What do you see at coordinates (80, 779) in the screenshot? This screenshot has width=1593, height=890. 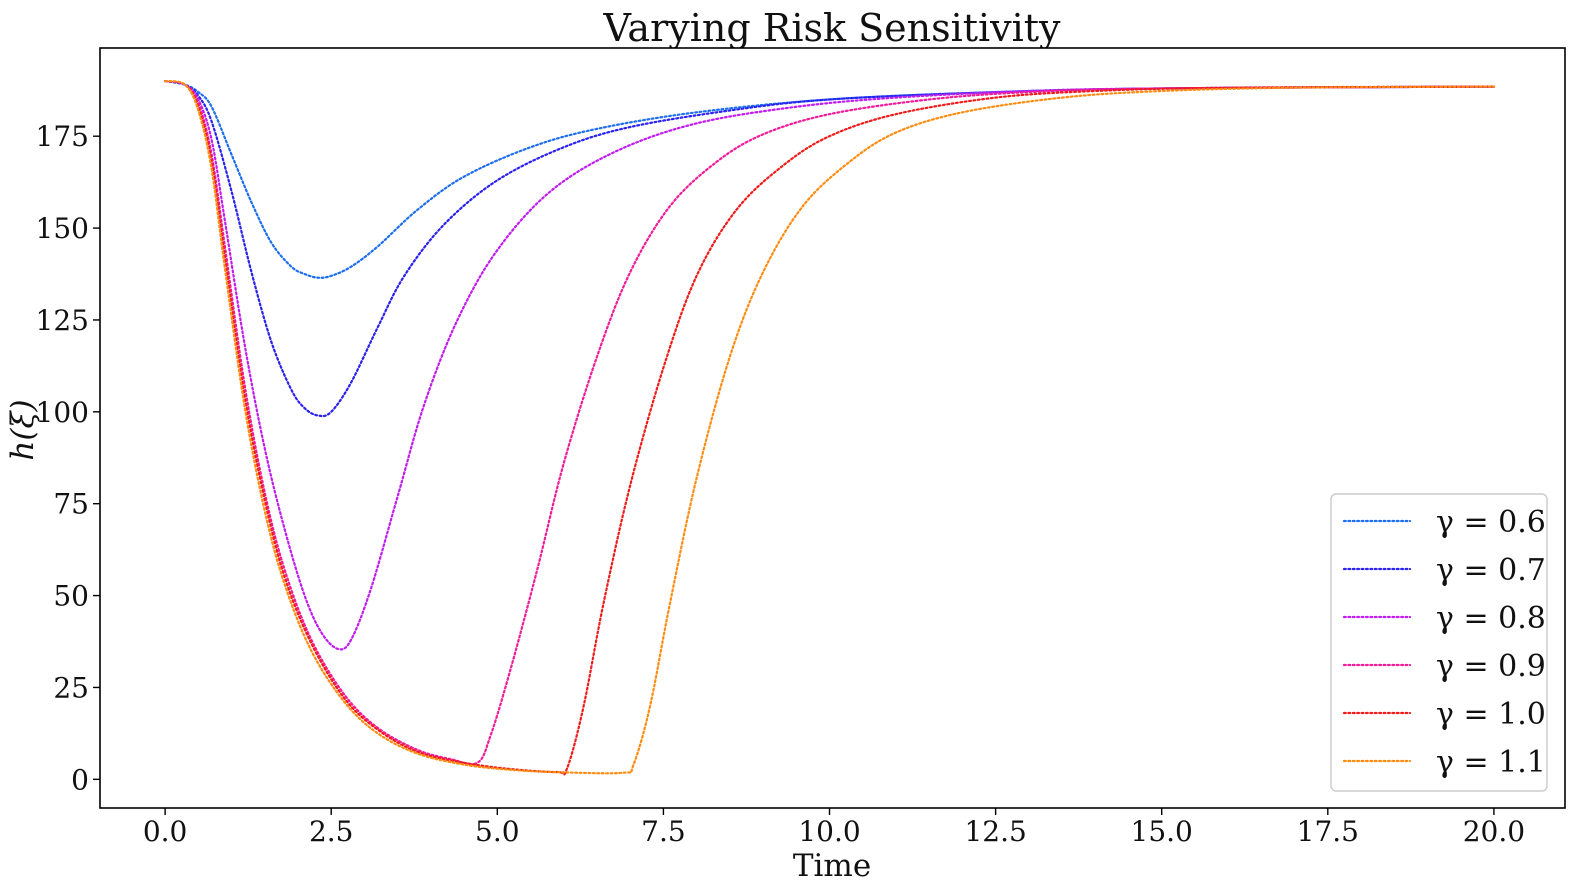 I see `y-tick-label: 0` at bounding box center [80, 779].